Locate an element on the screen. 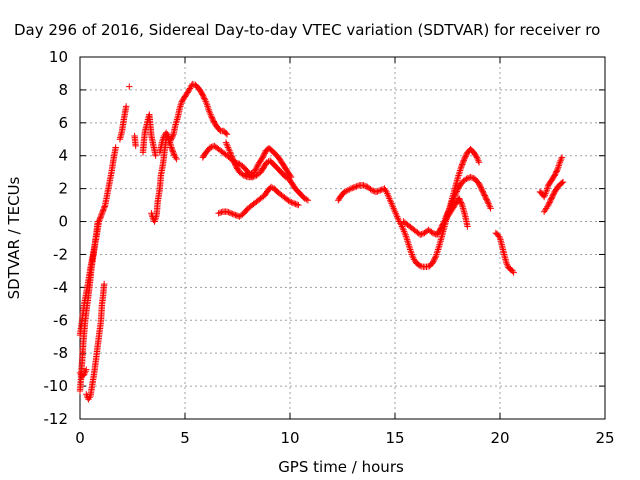 This screenshot has width=640, height=480. y-tick-label: -4 is located at coordinates (60, 287).